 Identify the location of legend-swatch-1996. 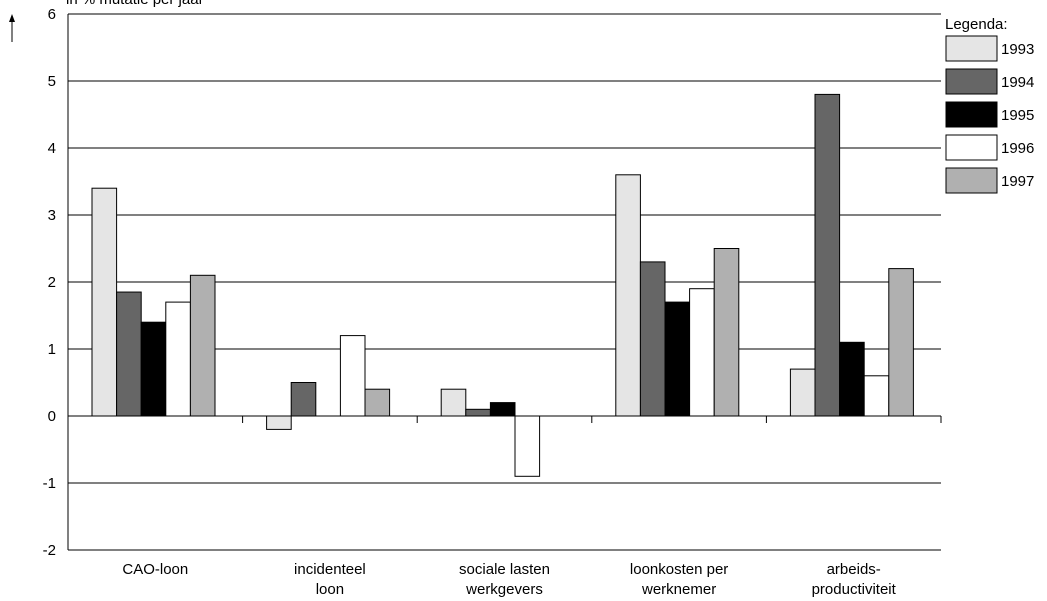
(971, 147).